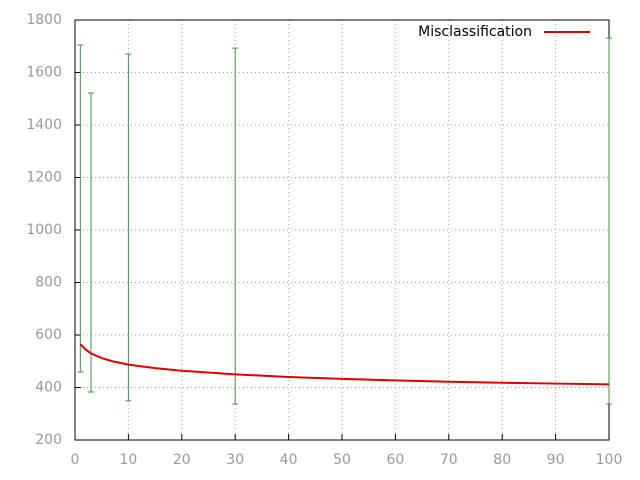 Image resolution: width=640 pixels, height=480 pixels. Describe the element at coordinates (235, 460) in the screenshot. I see `x-tick-label: 30` at that location.